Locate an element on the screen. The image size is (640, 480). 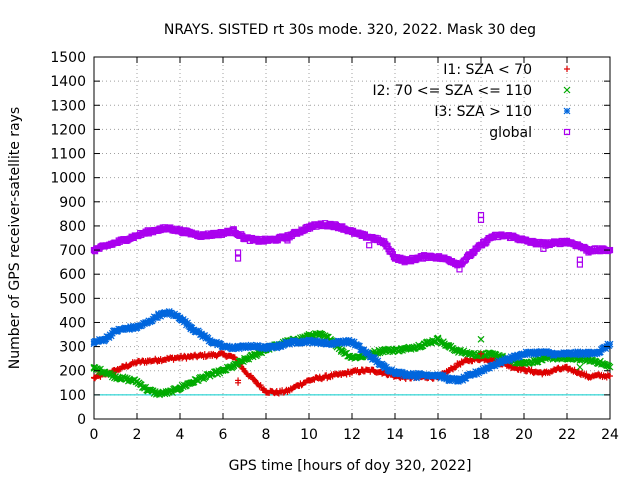
y-tick-label: 100 is located at coordinates (72, 396).